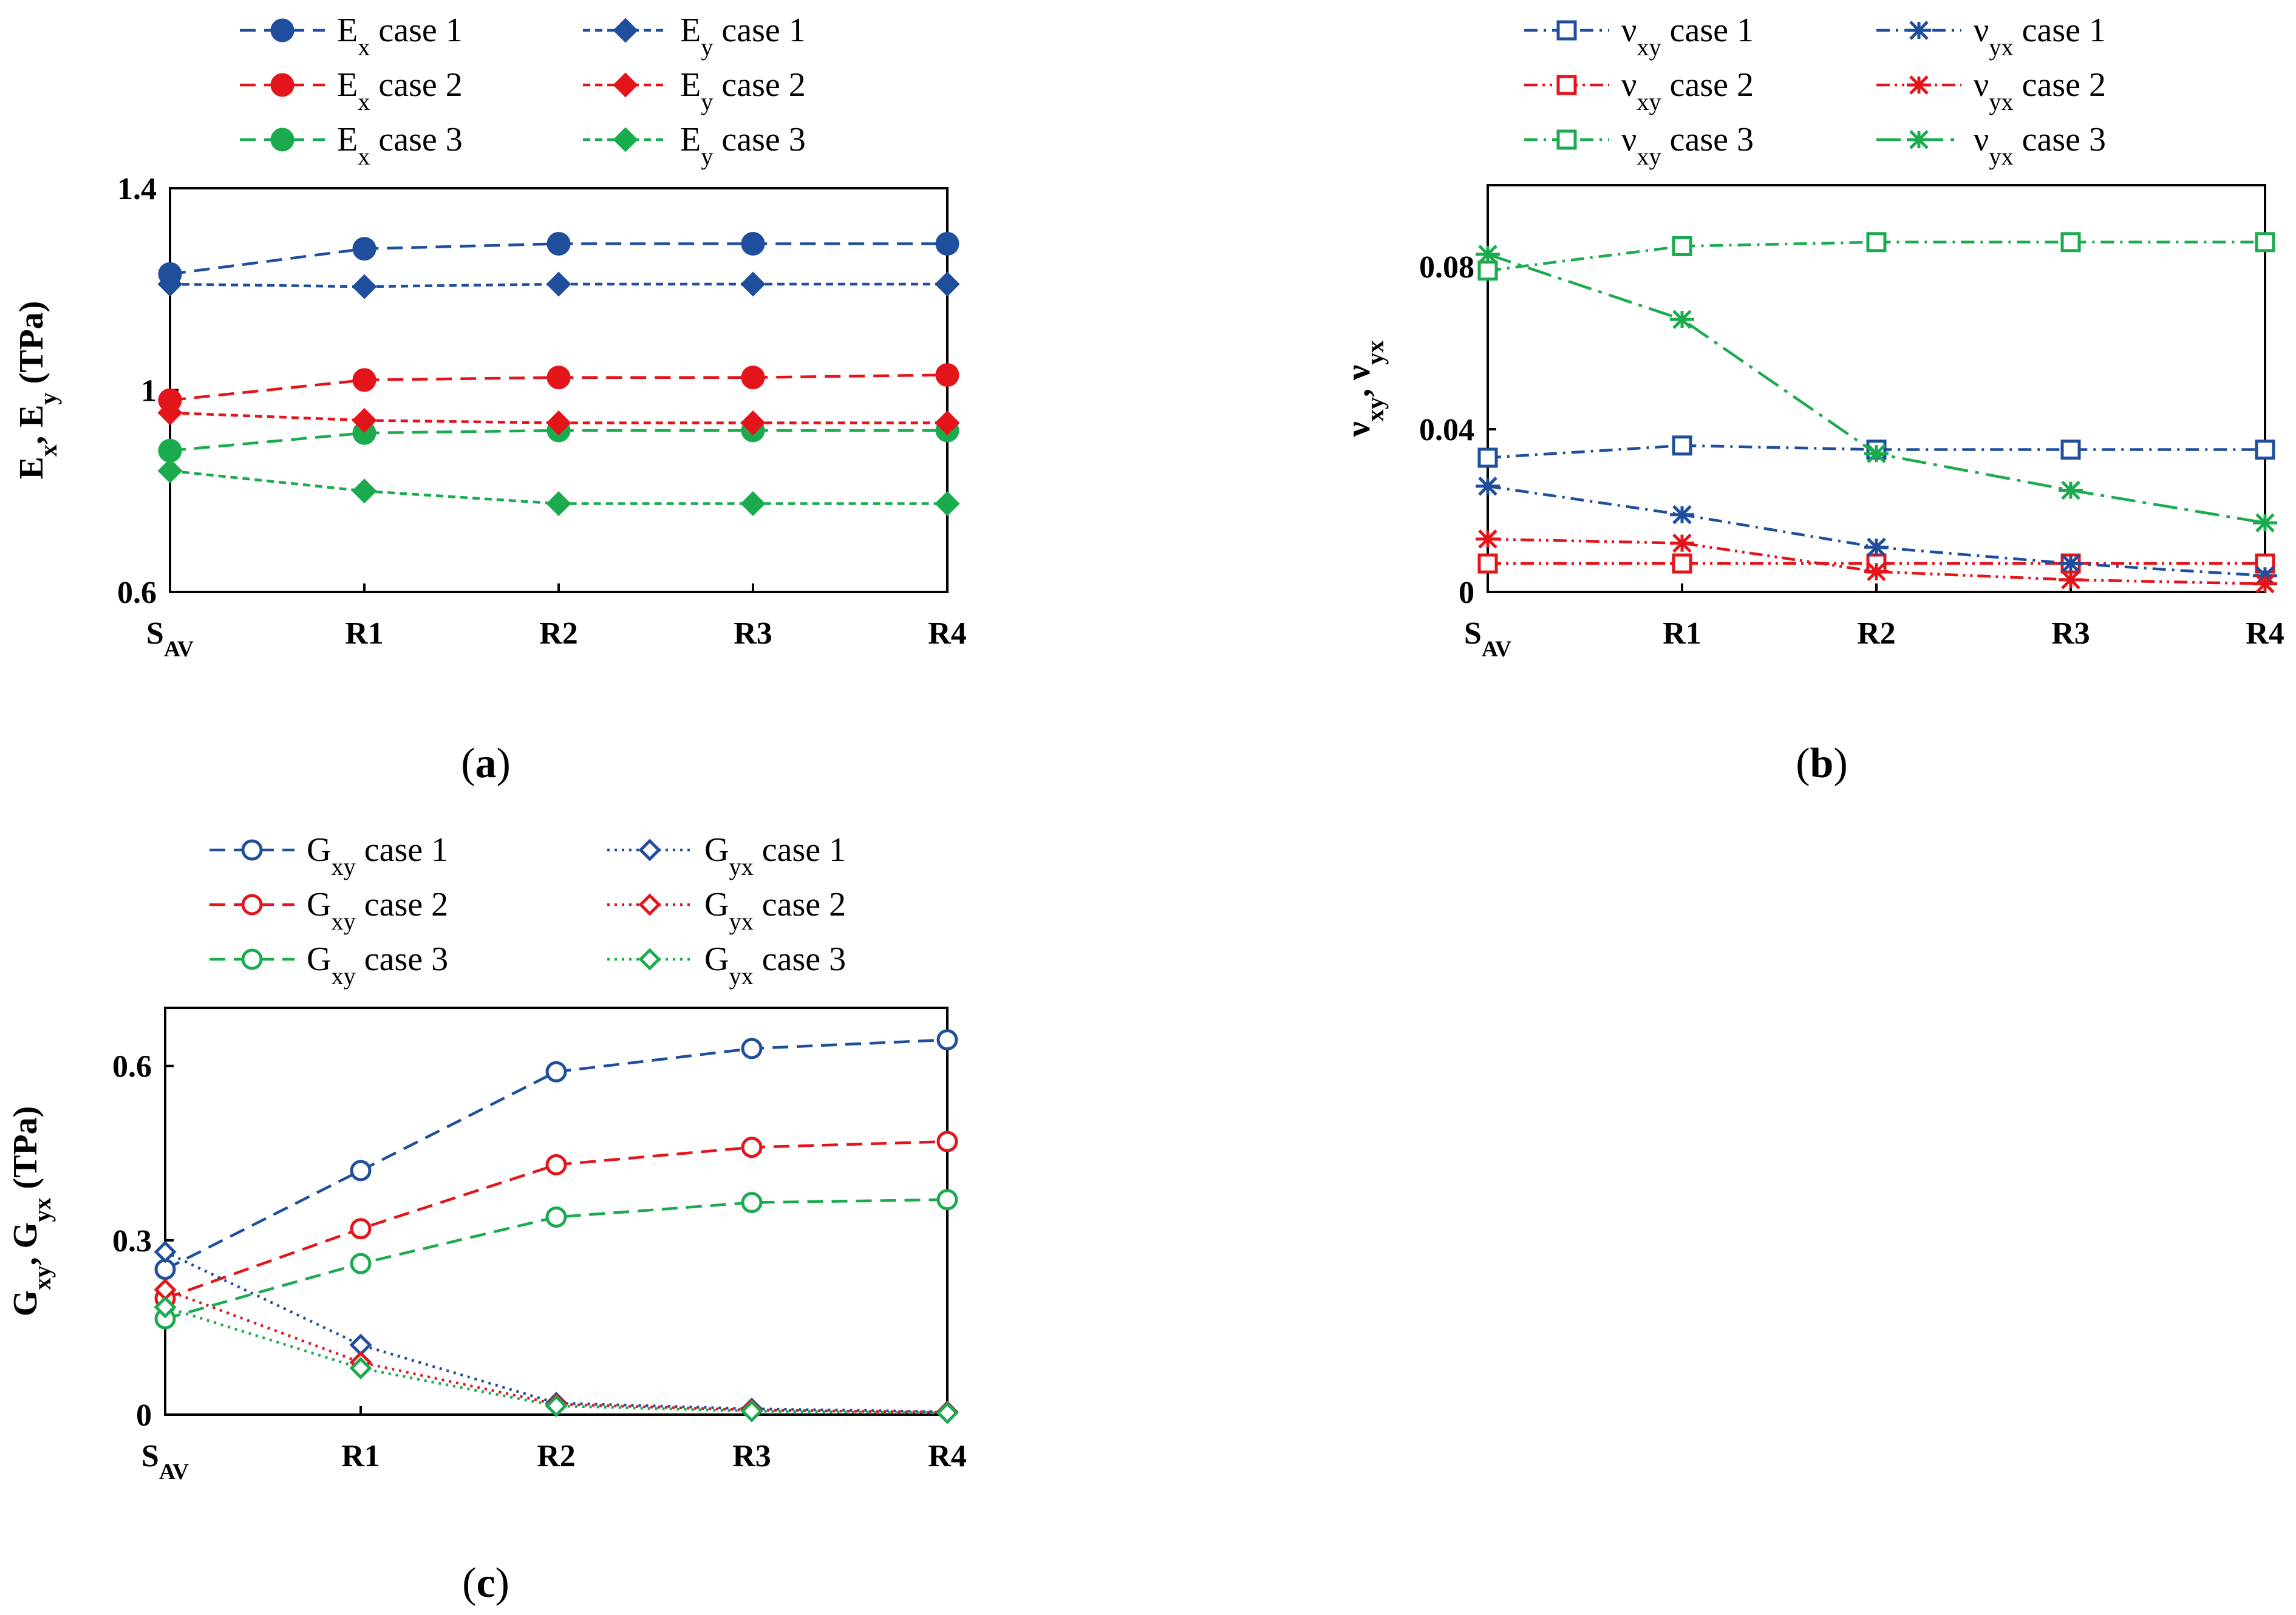 The width and height of the screenshot is (2296, 1615). I want to click on x-tick-label: SAV, so click(165, 1461).